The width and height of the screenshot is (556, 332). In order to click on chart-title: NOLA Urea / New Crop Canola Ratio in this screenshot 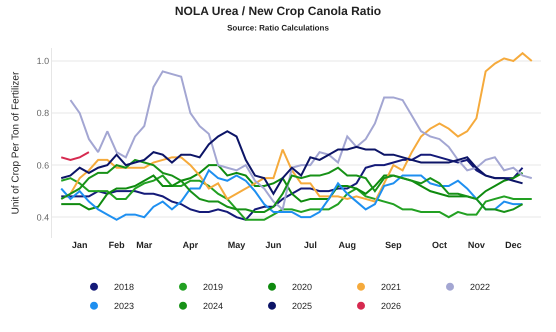, I will do `click(278, 11)`.